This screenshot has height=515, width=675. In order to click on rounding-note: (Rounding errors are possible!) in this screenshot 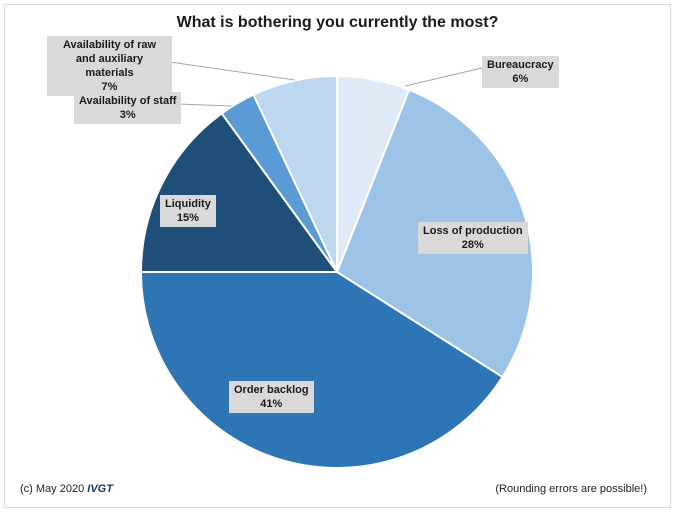, I will do `click(571, 489)`.